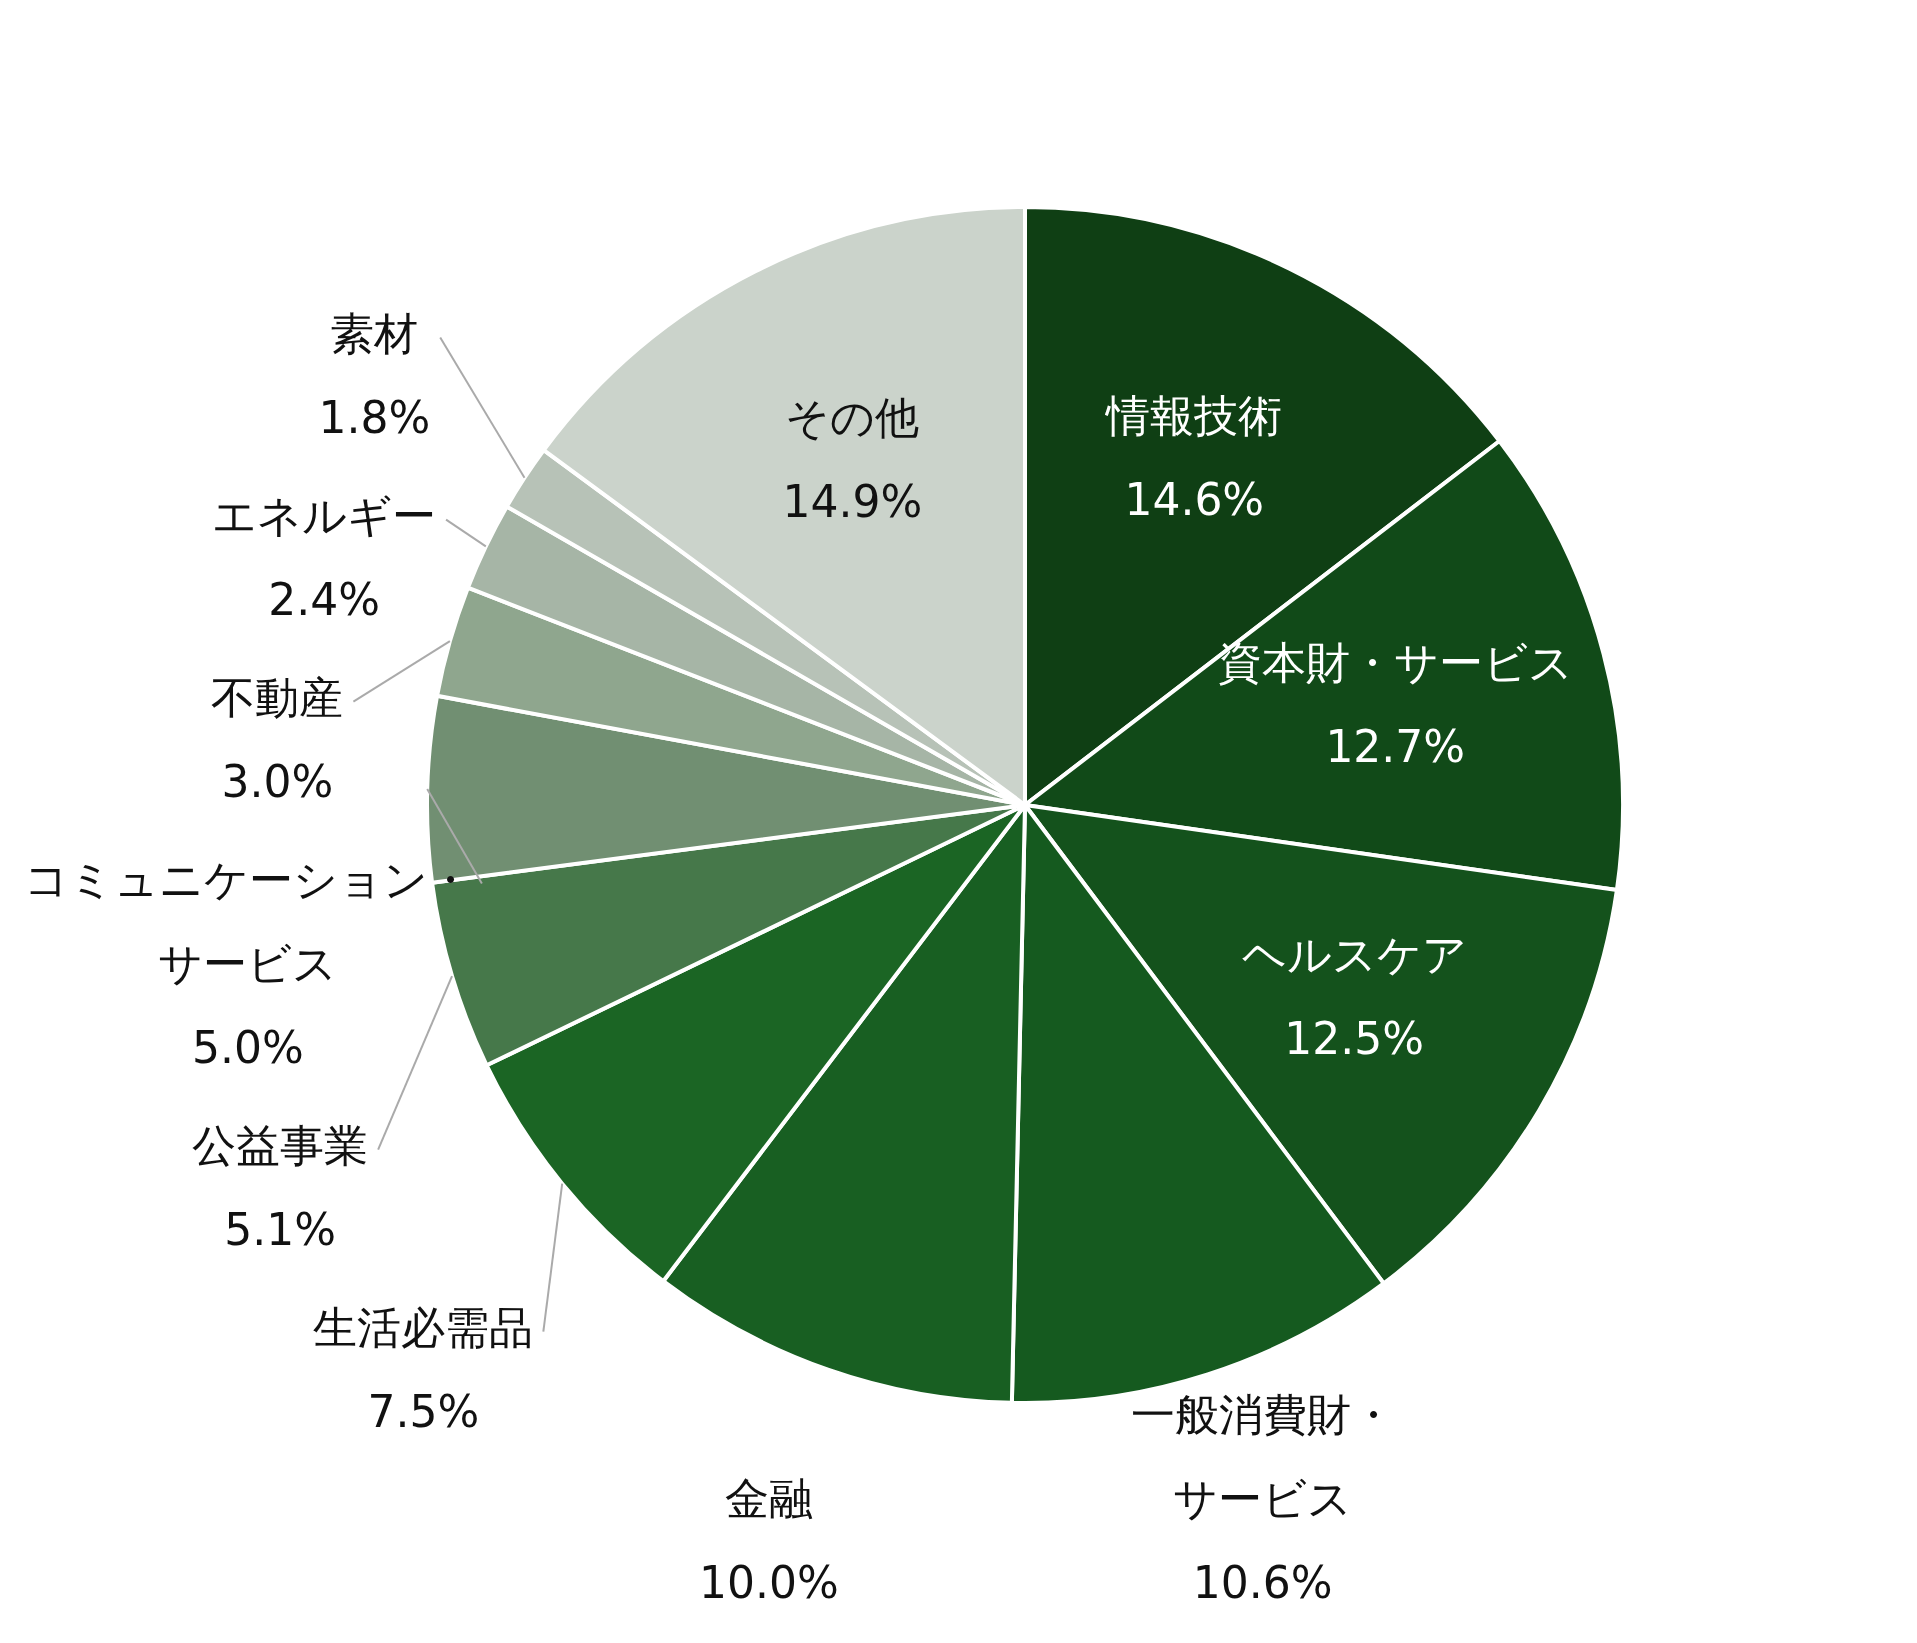 Image resolution: width=1917 pixels, height=1643 pixels. I want to click on slice-label: 不動産, so click(277, 698).